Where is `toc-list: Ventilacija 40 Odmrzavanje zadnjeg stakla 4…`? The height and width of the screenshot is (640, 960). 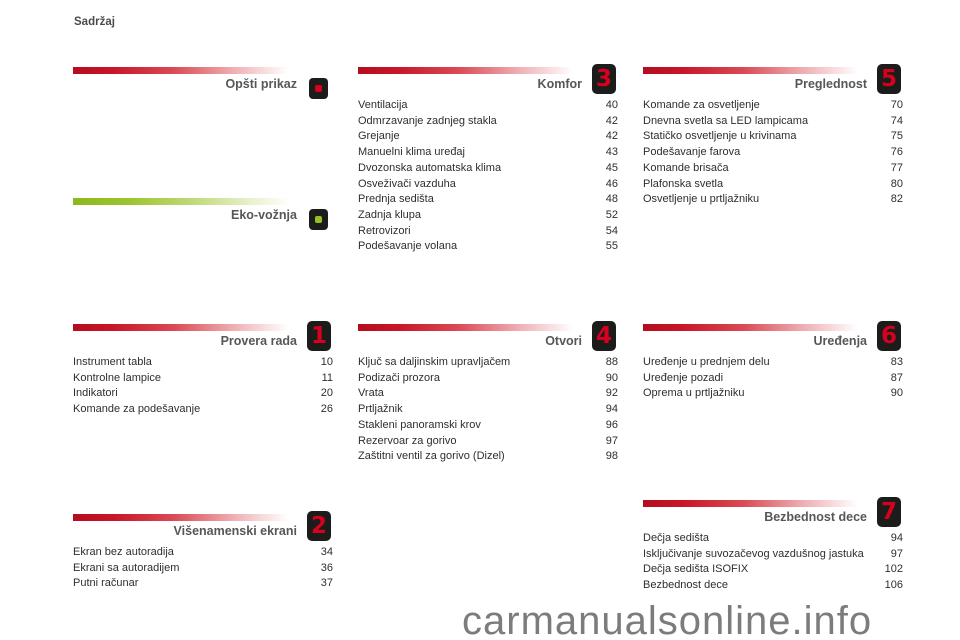
toc-list: Ventilacija 40 Odmrzavanje zadnjeg stakla 4… is located at coordinates (488, 176).